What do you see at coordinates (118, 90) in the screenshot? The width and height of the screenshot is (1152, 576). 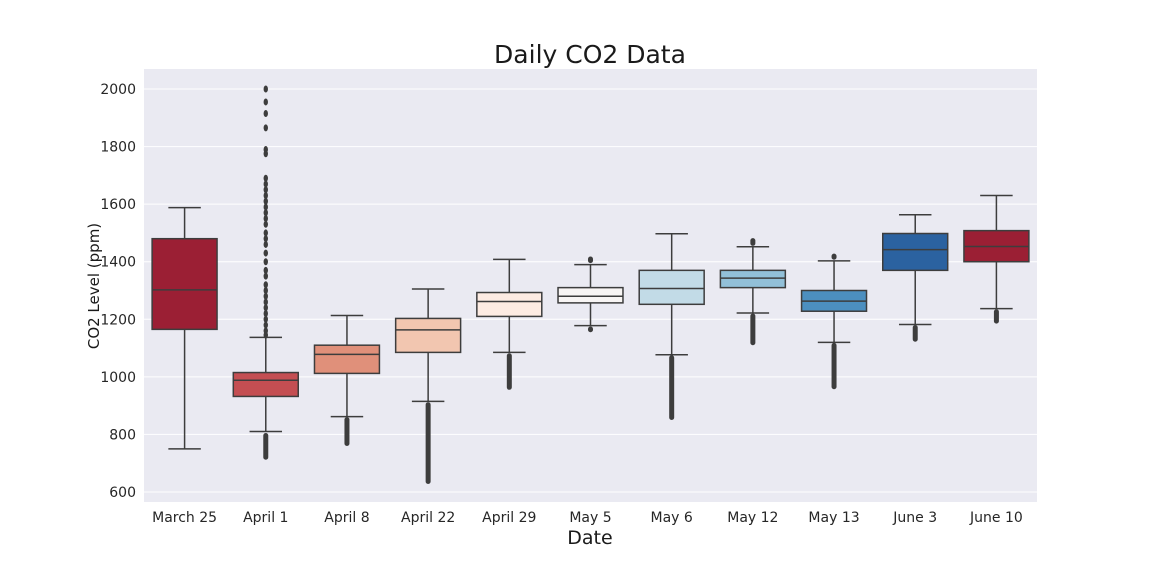 I see `y-tick-label: 2000` at bounding box center [118, 90].